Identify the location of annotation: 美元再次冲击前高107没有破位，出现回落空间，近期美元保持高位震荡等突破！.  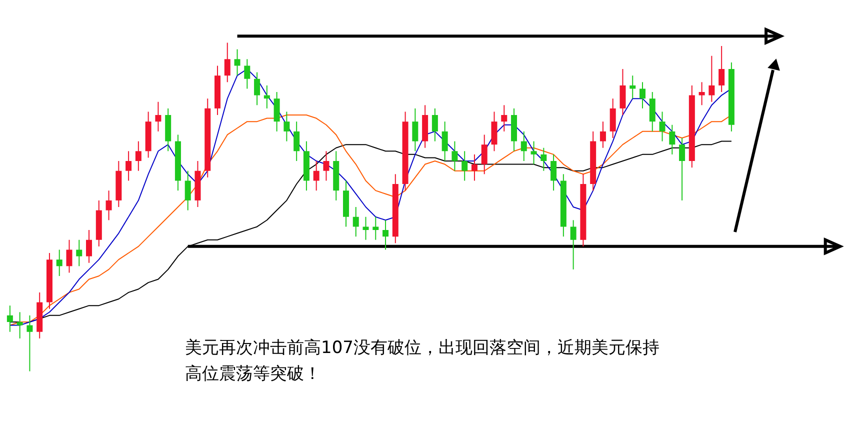
(422, 361).